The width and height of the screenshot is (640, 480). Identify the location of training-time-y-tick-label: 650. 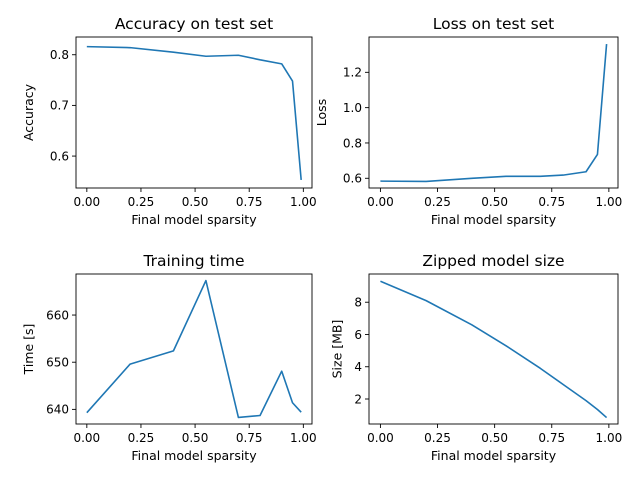
(57, 363).